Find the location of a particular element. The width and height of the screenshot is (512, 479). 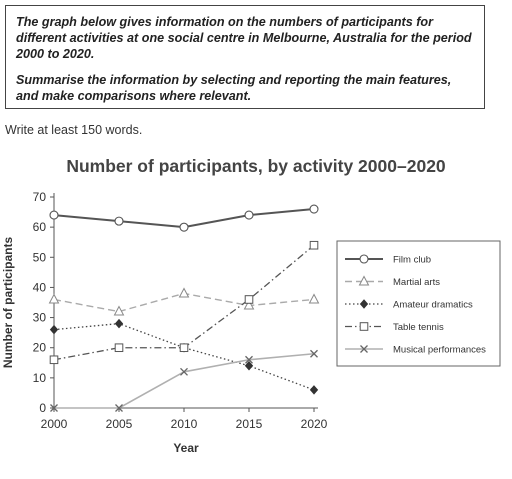

legend-label-amateur-dramatics: Amateur dramatics is located at coordinates (433, 305).